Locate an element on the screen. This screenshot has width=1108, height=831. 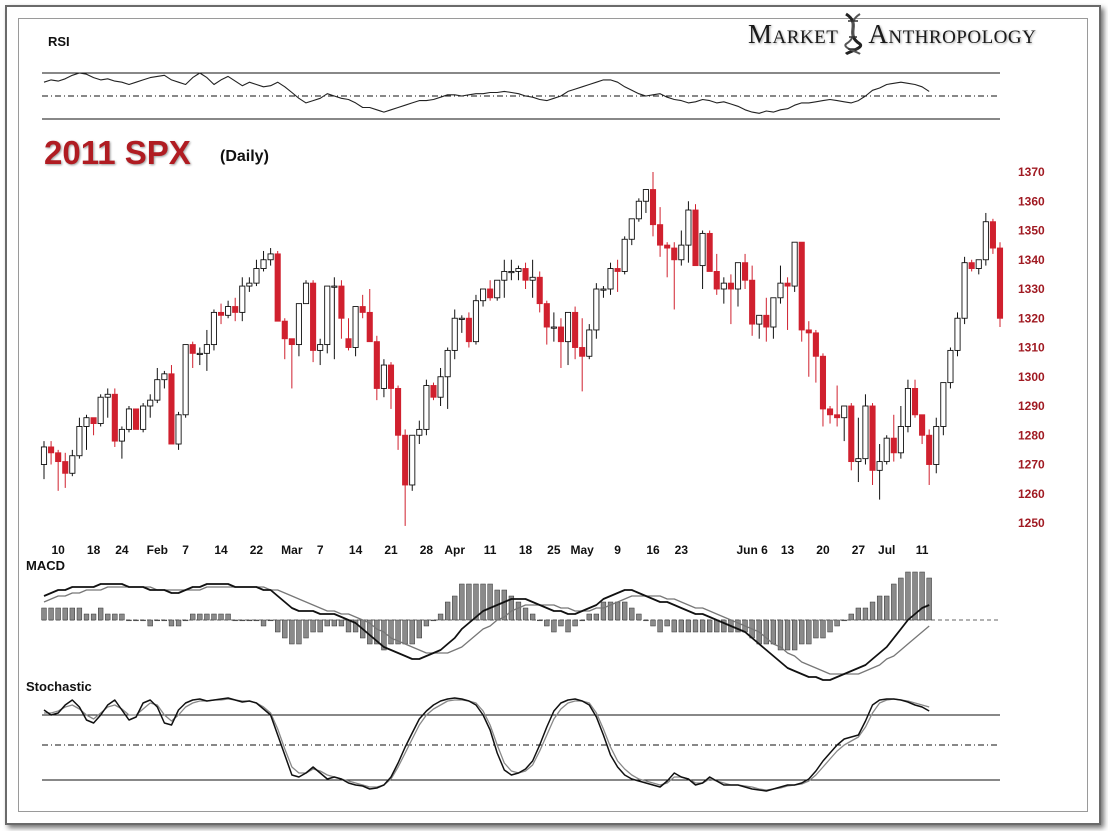
x-tick-label: 10 is located at coordinates (58, 550).